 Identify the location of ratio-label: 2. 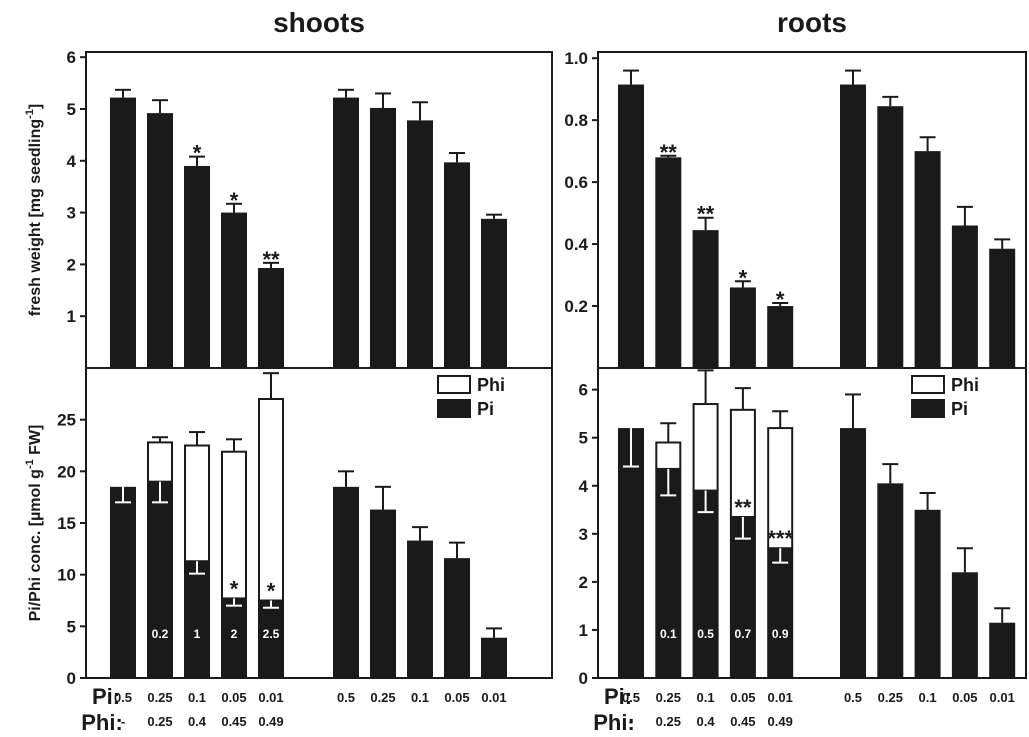
(234, 634).